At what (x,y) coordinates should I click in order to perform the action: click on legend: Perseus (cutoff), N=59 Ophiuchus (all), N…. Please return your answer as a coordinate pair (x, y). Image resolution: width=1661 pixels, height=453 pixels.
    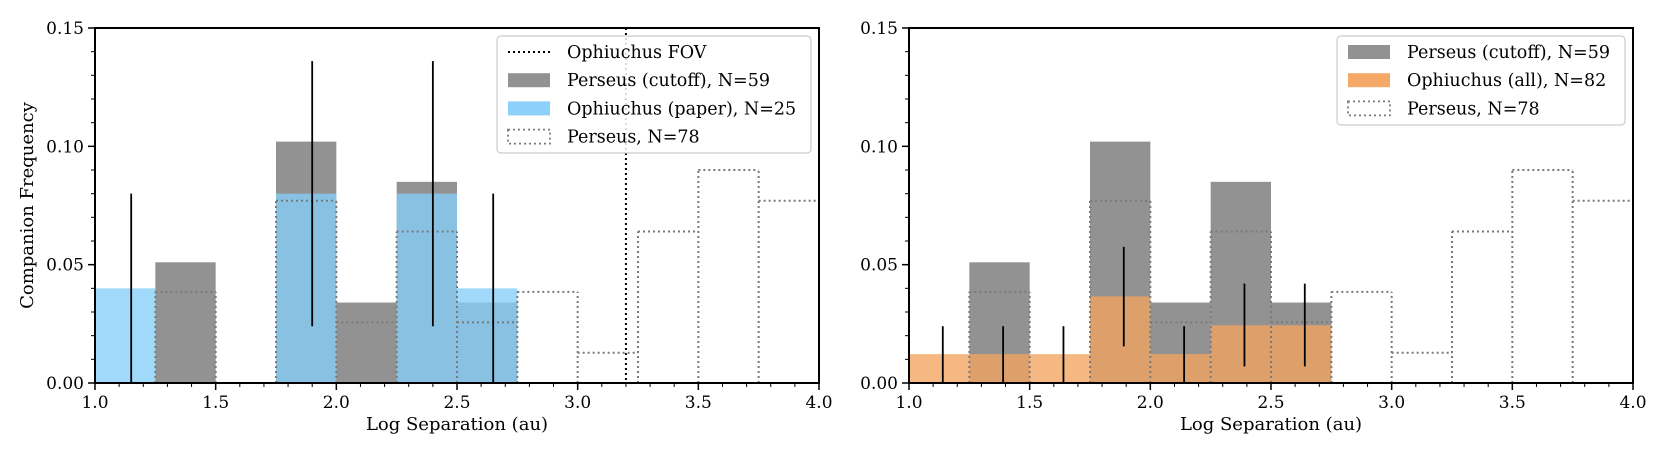
    Looking at the image, I should click on (1481, 80).